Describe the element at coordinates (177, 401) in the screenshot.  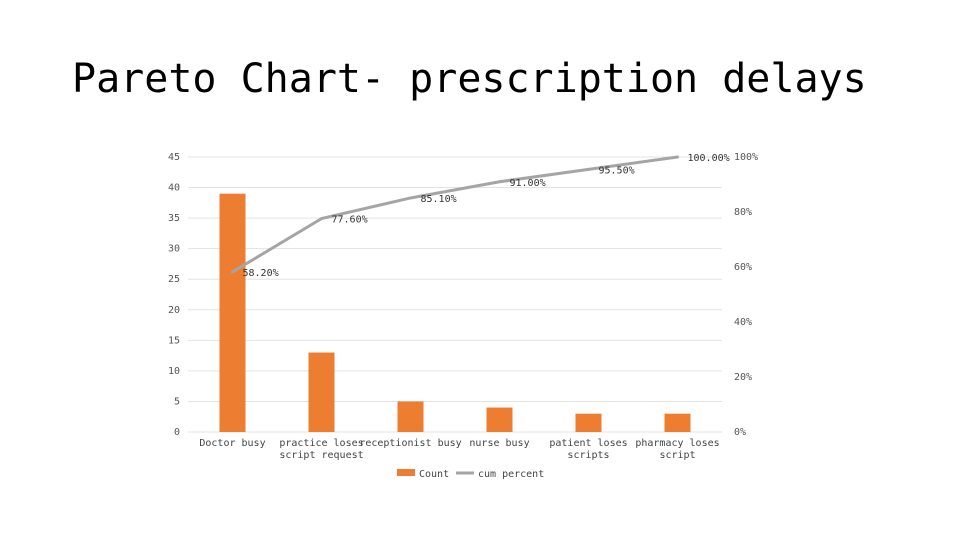
I see `left-tick-label: 5` at that location.